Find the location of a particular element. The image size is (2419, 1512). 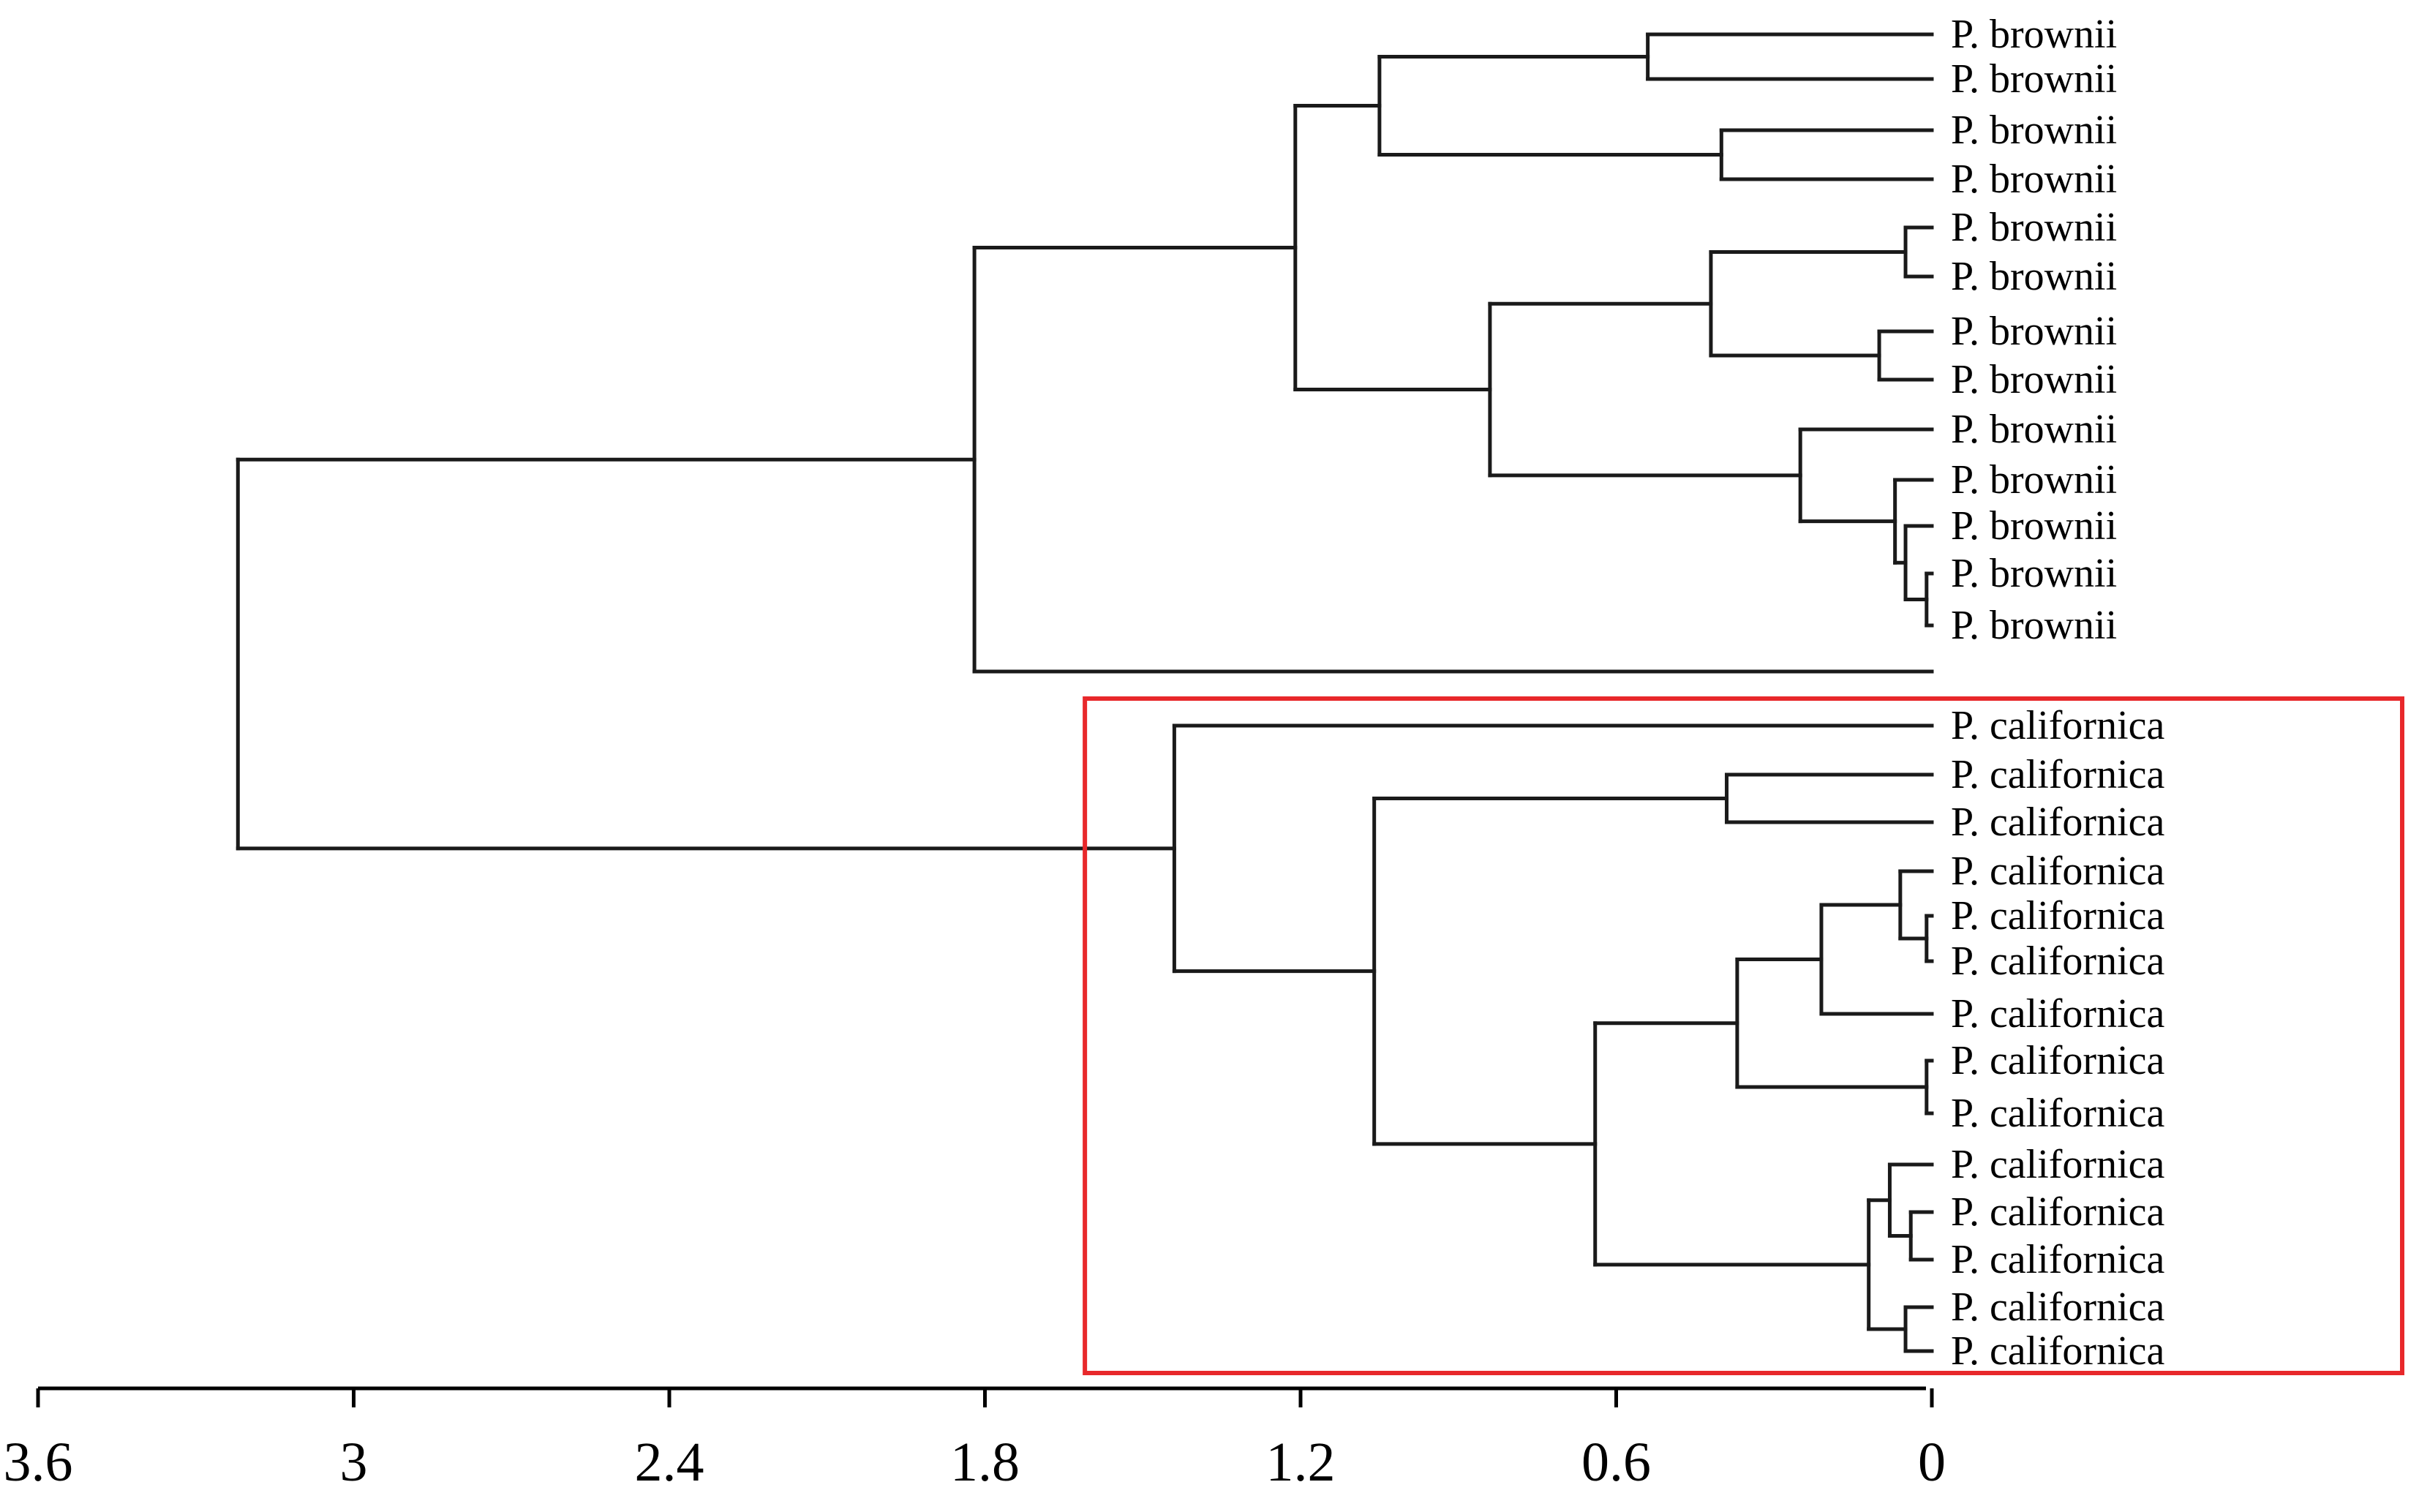

leaf-label-c10: P. californica is located at coordinates (2057, 1165).